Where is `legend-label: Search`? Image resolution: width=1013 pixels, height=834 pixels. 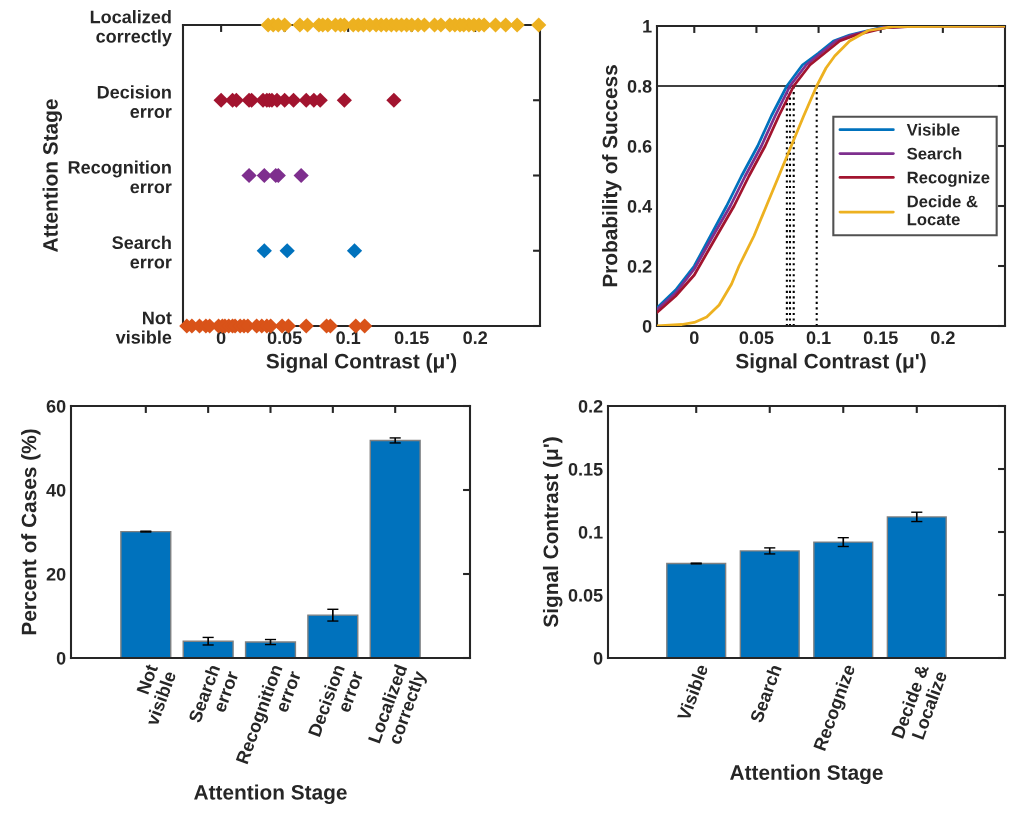
legend-label: Search is located at coordinates (934, 153).